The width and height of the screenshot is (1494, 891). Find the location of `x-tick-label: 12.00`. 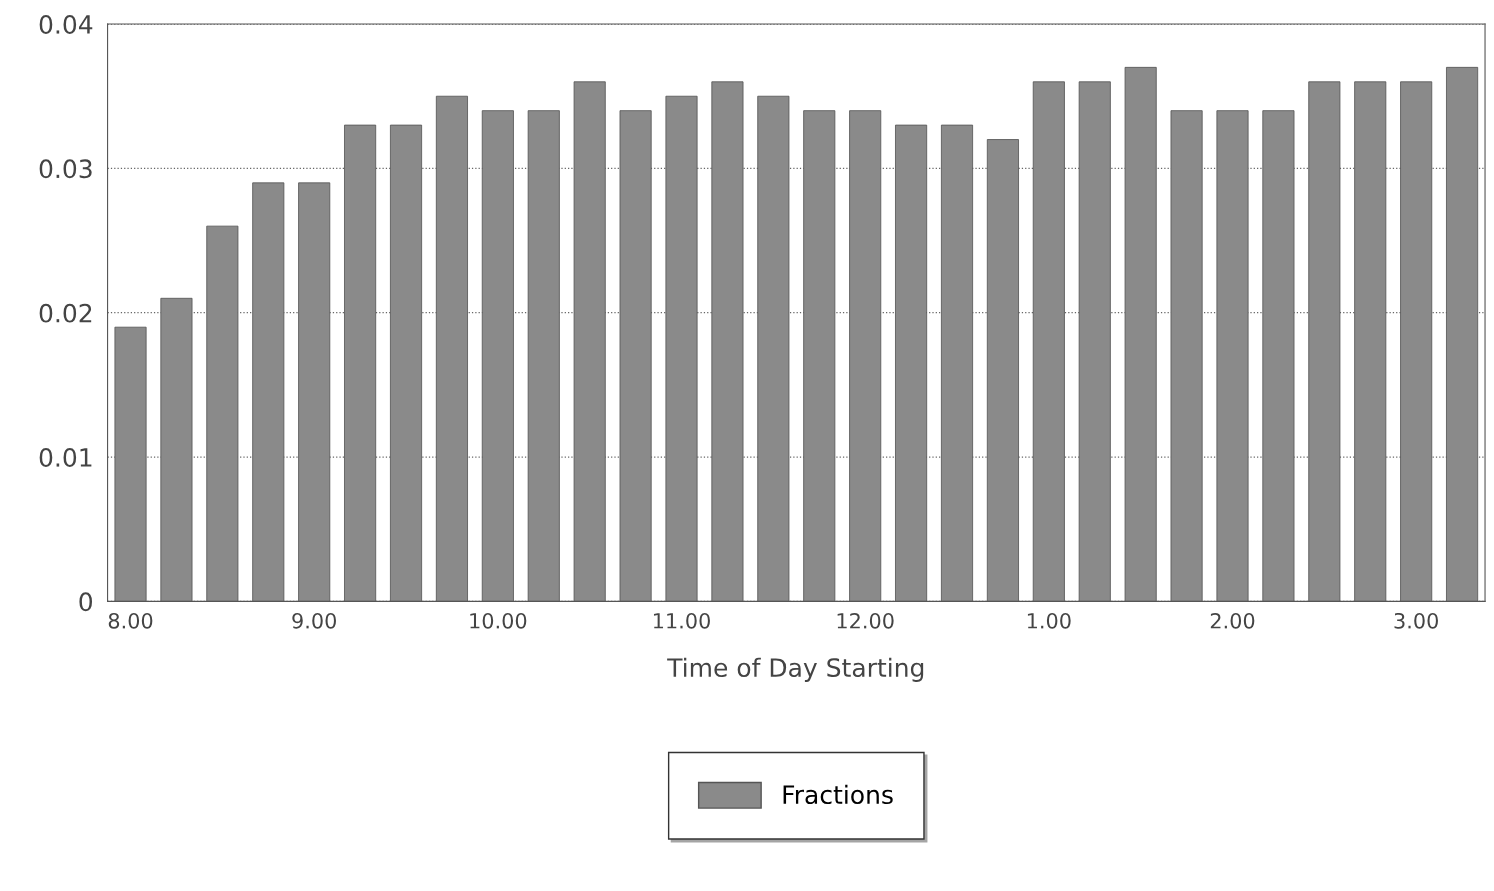

x-tick-label: 12.00 is located at coordinates (865, 620).